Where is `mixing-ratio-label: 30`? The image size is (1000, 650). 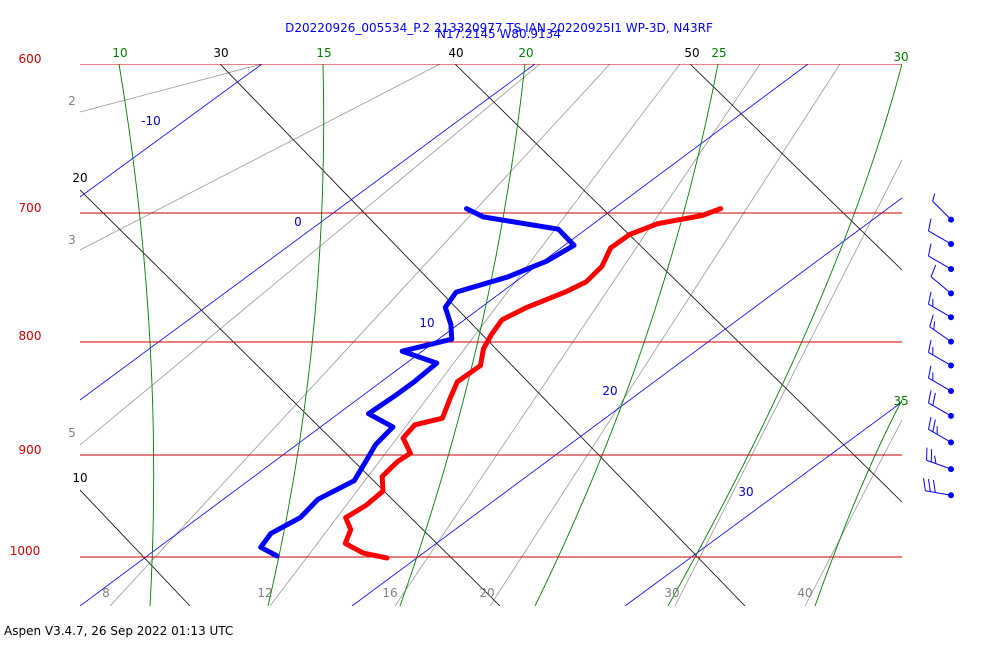
mixing-ratio-label: 30 is located at coordinates (900, 57).